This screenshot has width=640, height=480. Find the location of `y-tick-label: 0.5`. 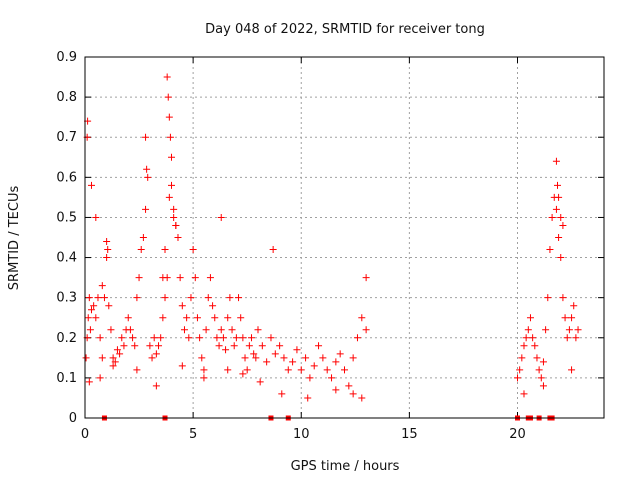

y-tick-label: 0.5 is located at coordinates (66, 217).